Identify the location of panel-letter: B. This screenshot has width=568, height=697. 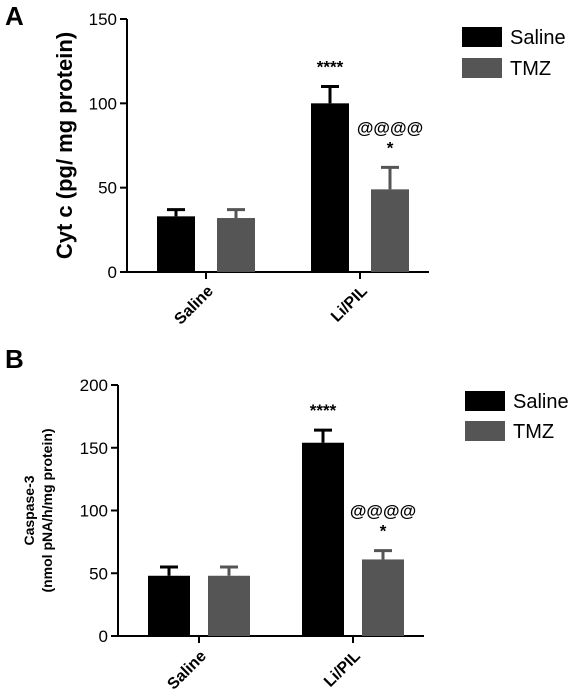
(14, 359).